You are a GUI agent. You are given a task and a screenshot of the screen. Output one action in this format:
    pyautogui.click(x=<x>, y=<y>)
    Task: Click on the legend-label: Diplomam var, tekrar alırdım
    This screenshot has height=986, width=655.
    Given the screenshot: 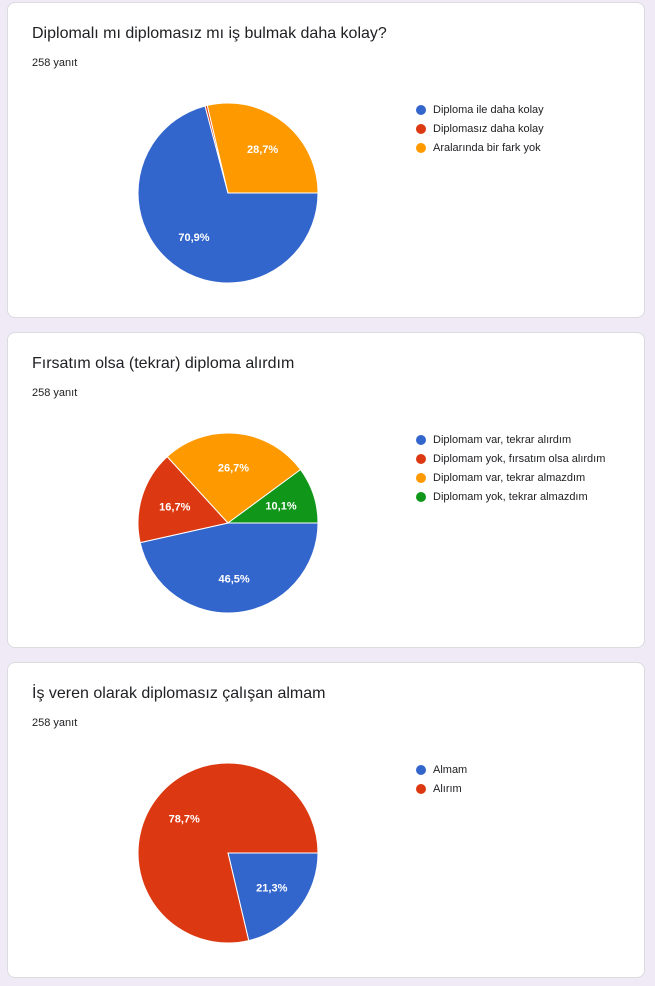 What is the action you would take?
    pyautogui.click(x=502, y=440)
    